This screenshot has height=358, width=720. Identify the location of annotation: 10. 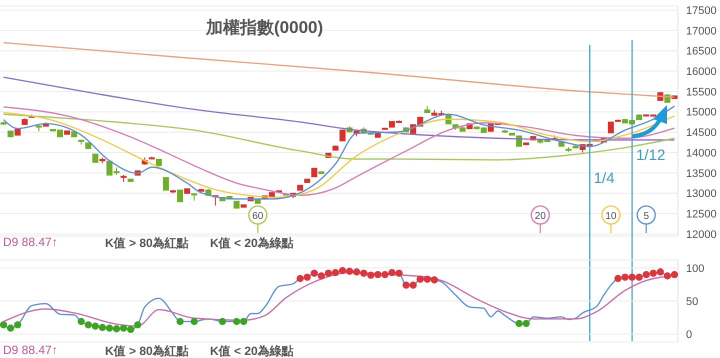
(611, 216).